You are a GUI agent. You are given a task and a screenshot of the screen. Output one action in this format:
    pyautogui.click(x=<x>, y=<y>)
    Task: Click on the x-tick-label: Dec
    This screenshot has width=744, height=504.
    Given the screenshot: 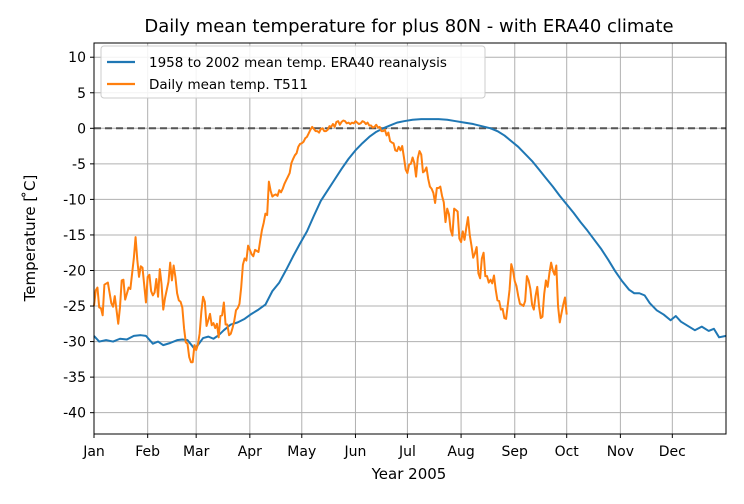 What is the action you would take?
    pyautogui.click(x=672, y=452)
    